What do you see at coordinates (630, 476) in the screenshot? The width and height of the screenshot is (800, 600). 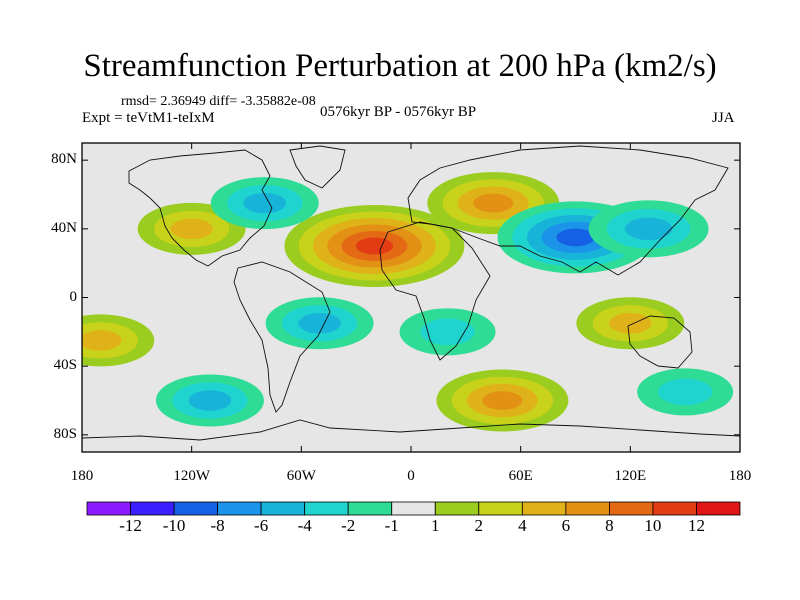 I see `x-tick-label: 120E` at bounding box center [630, 476].